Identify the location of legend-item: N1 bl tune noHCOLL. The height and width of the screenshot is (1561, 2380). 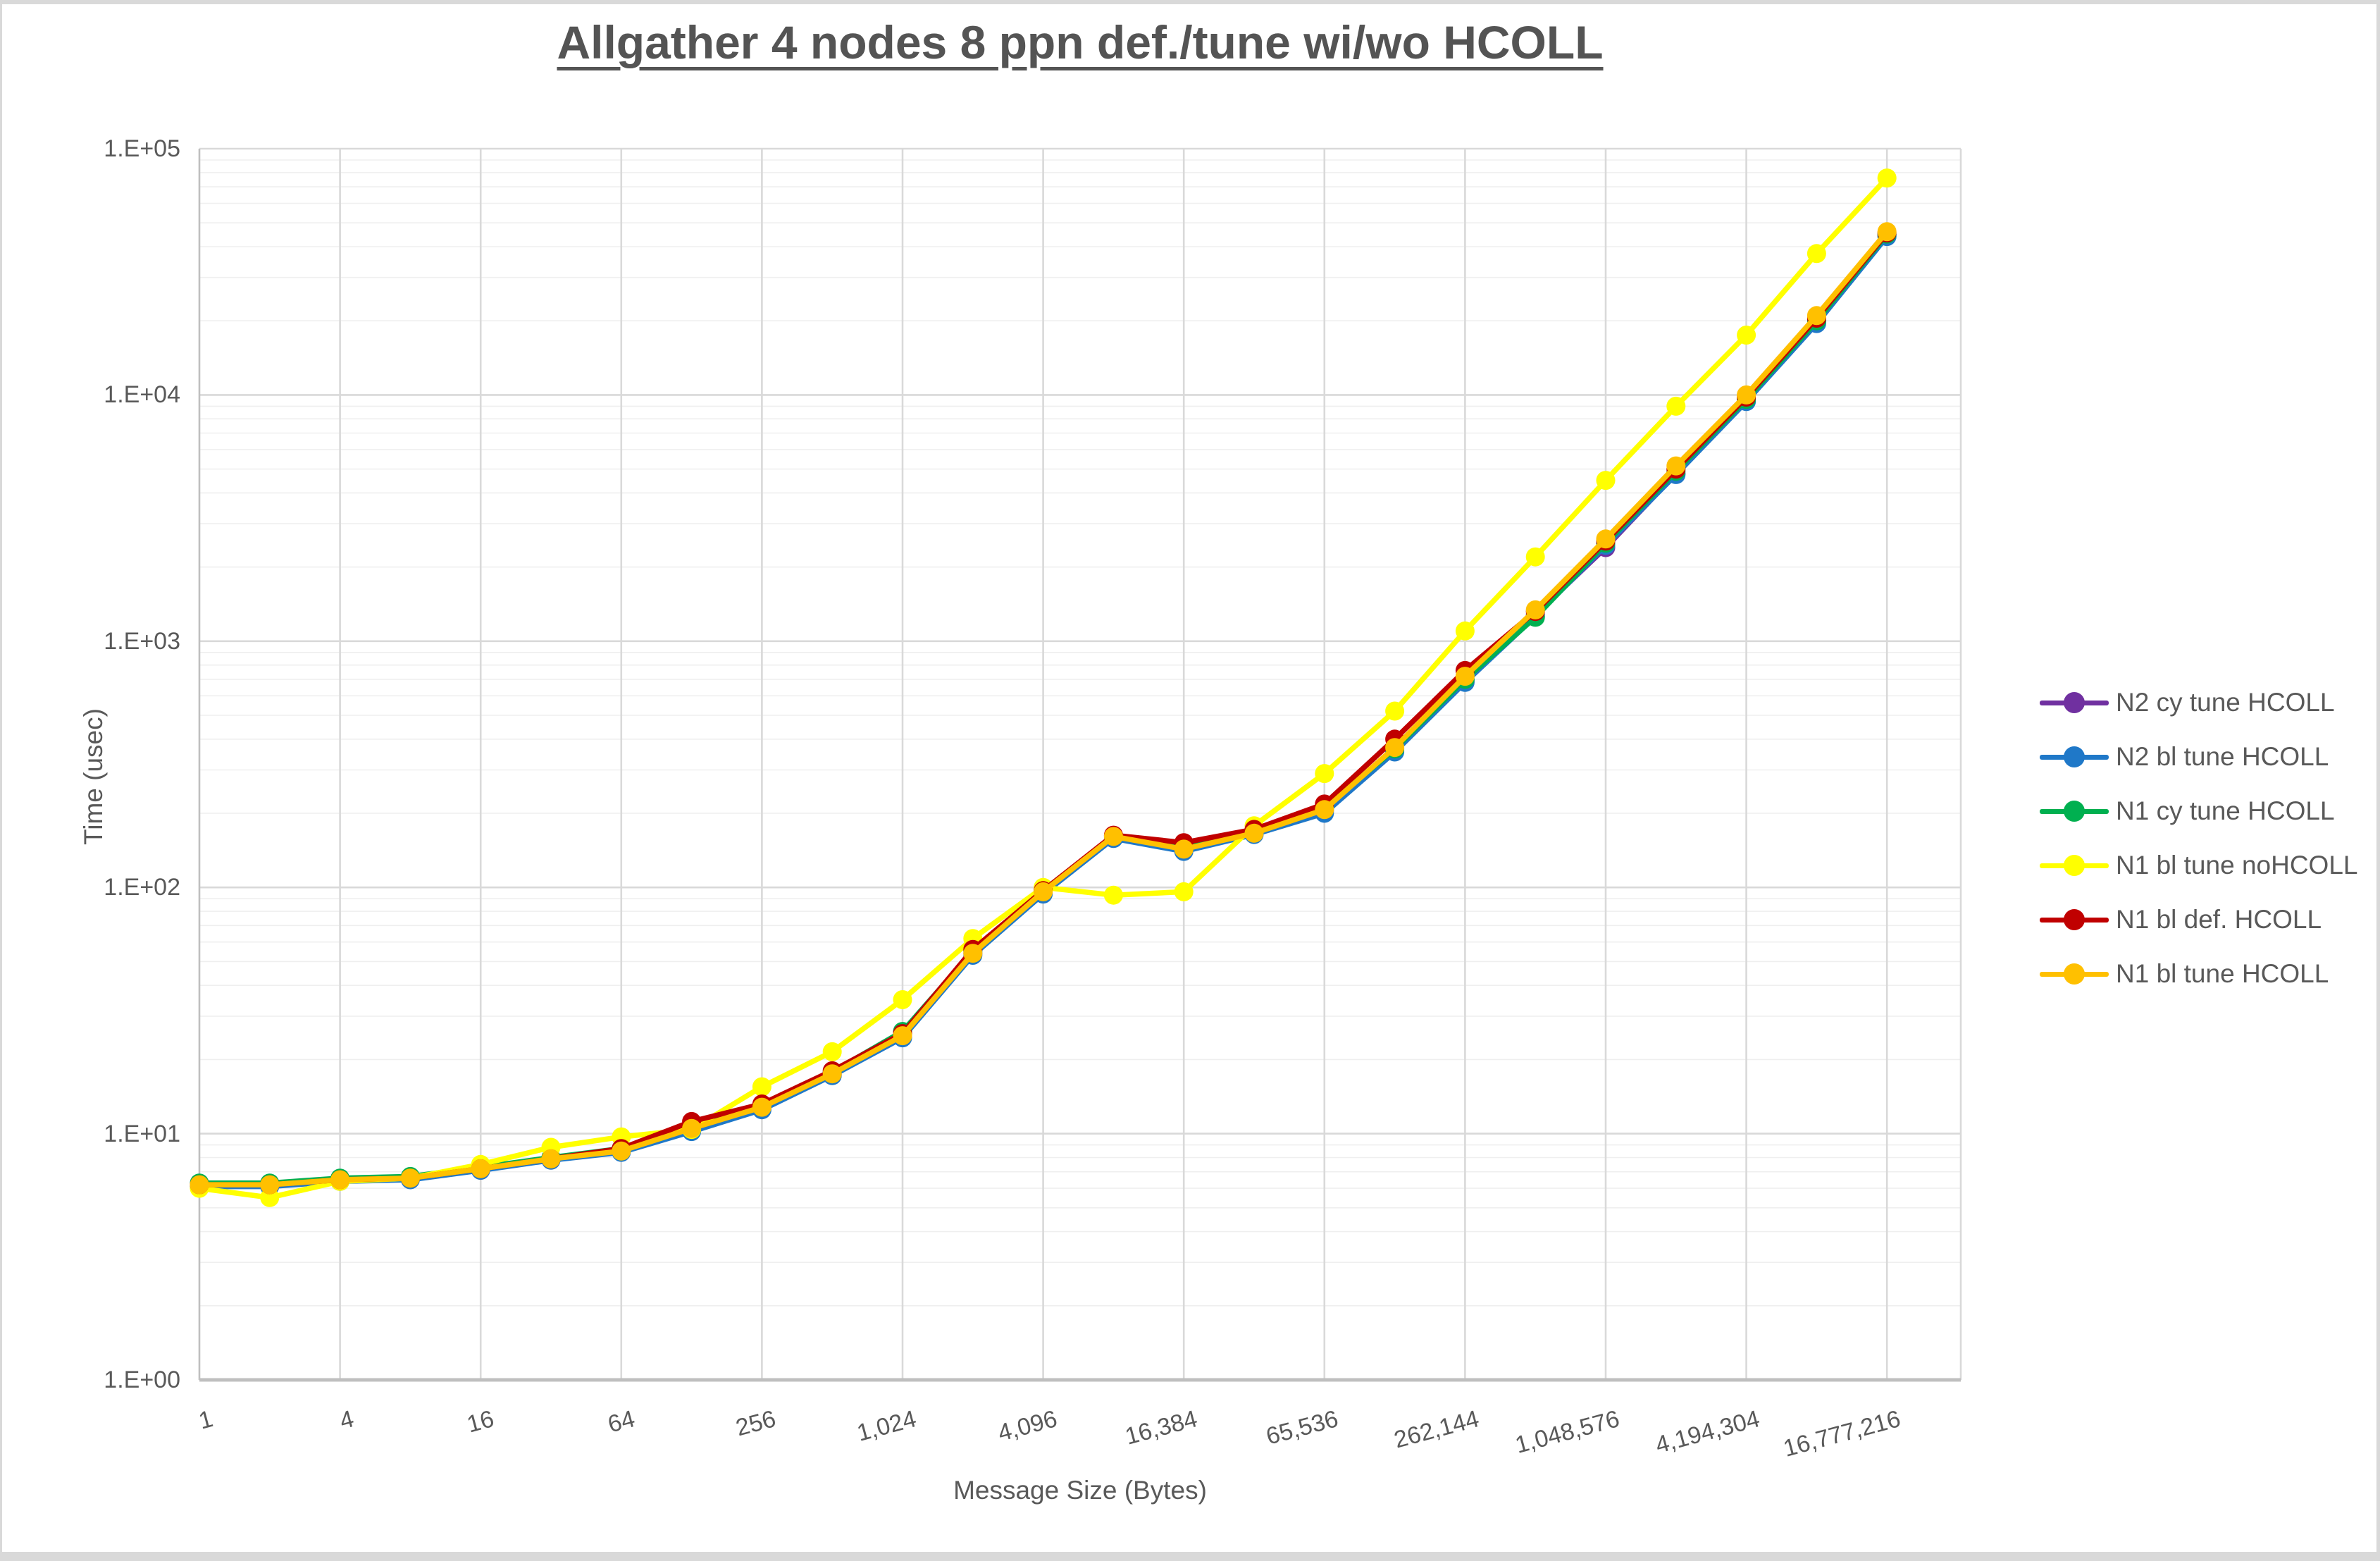
(2205, 865).